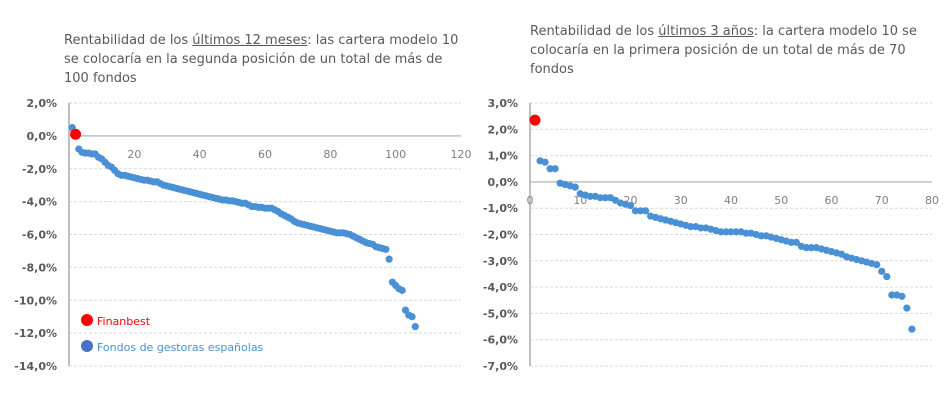 This screenshot has height=411, width=951. I want to click on x-tick-label: 70, so click(882, 200).